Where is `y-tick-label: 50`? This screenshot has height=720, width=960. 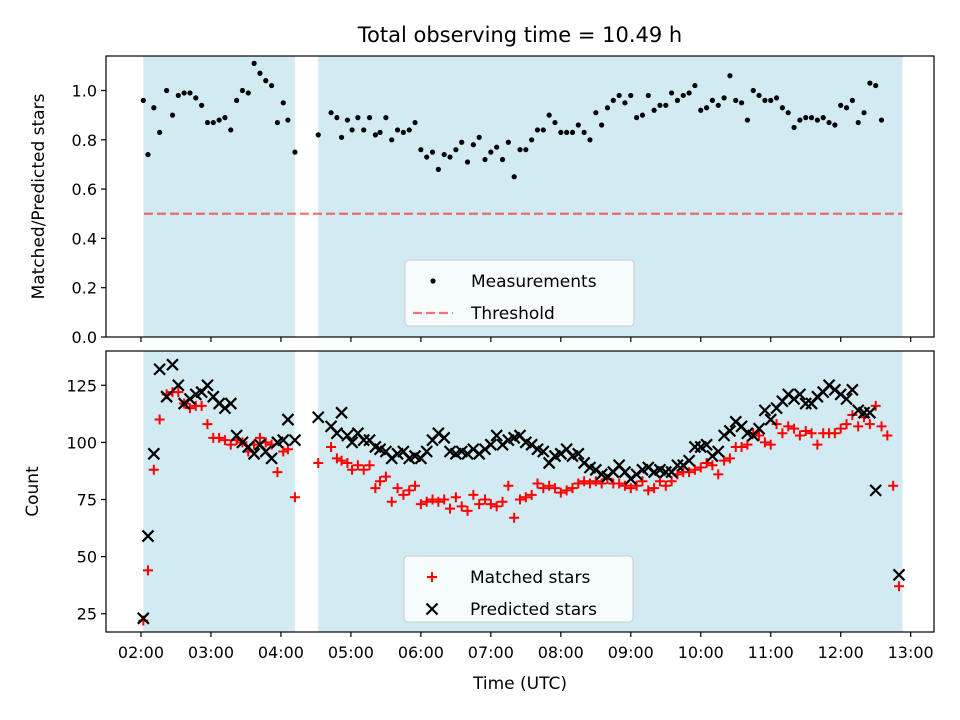
y-tick-label: 50 is located at coordinates (87, 557).